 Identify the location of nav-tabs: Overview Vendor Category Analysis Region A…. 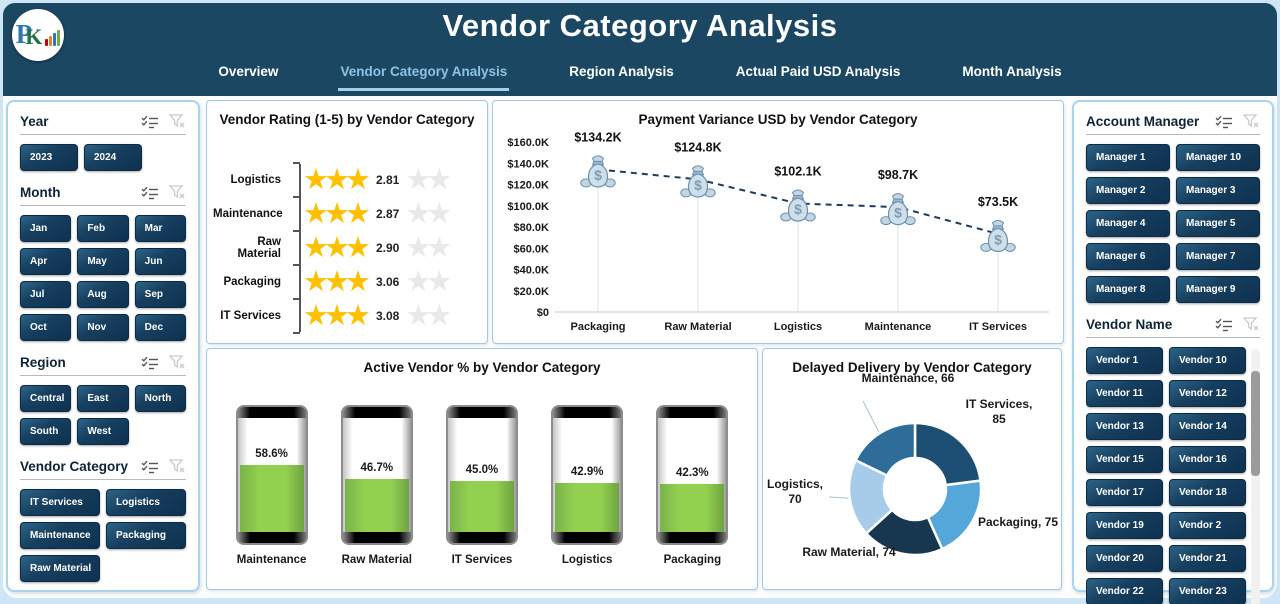
(640, 75).